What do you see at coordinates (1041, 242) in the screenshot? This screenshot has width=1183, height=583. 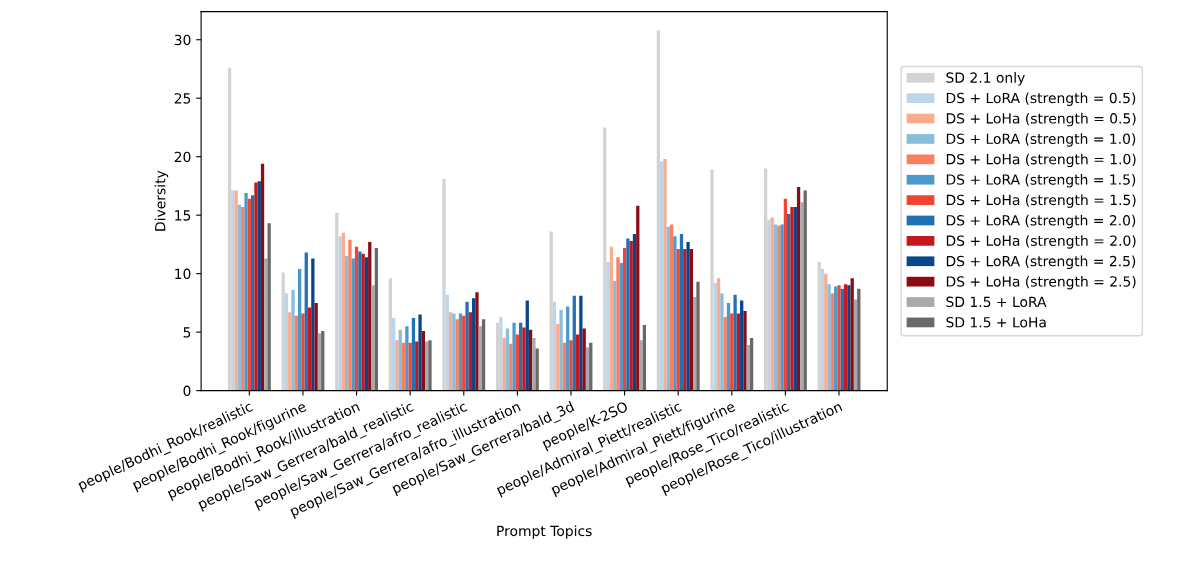 I see `legend-label: DS + LoHa (strength = 2.0)` at bounding box center [1041, 242].